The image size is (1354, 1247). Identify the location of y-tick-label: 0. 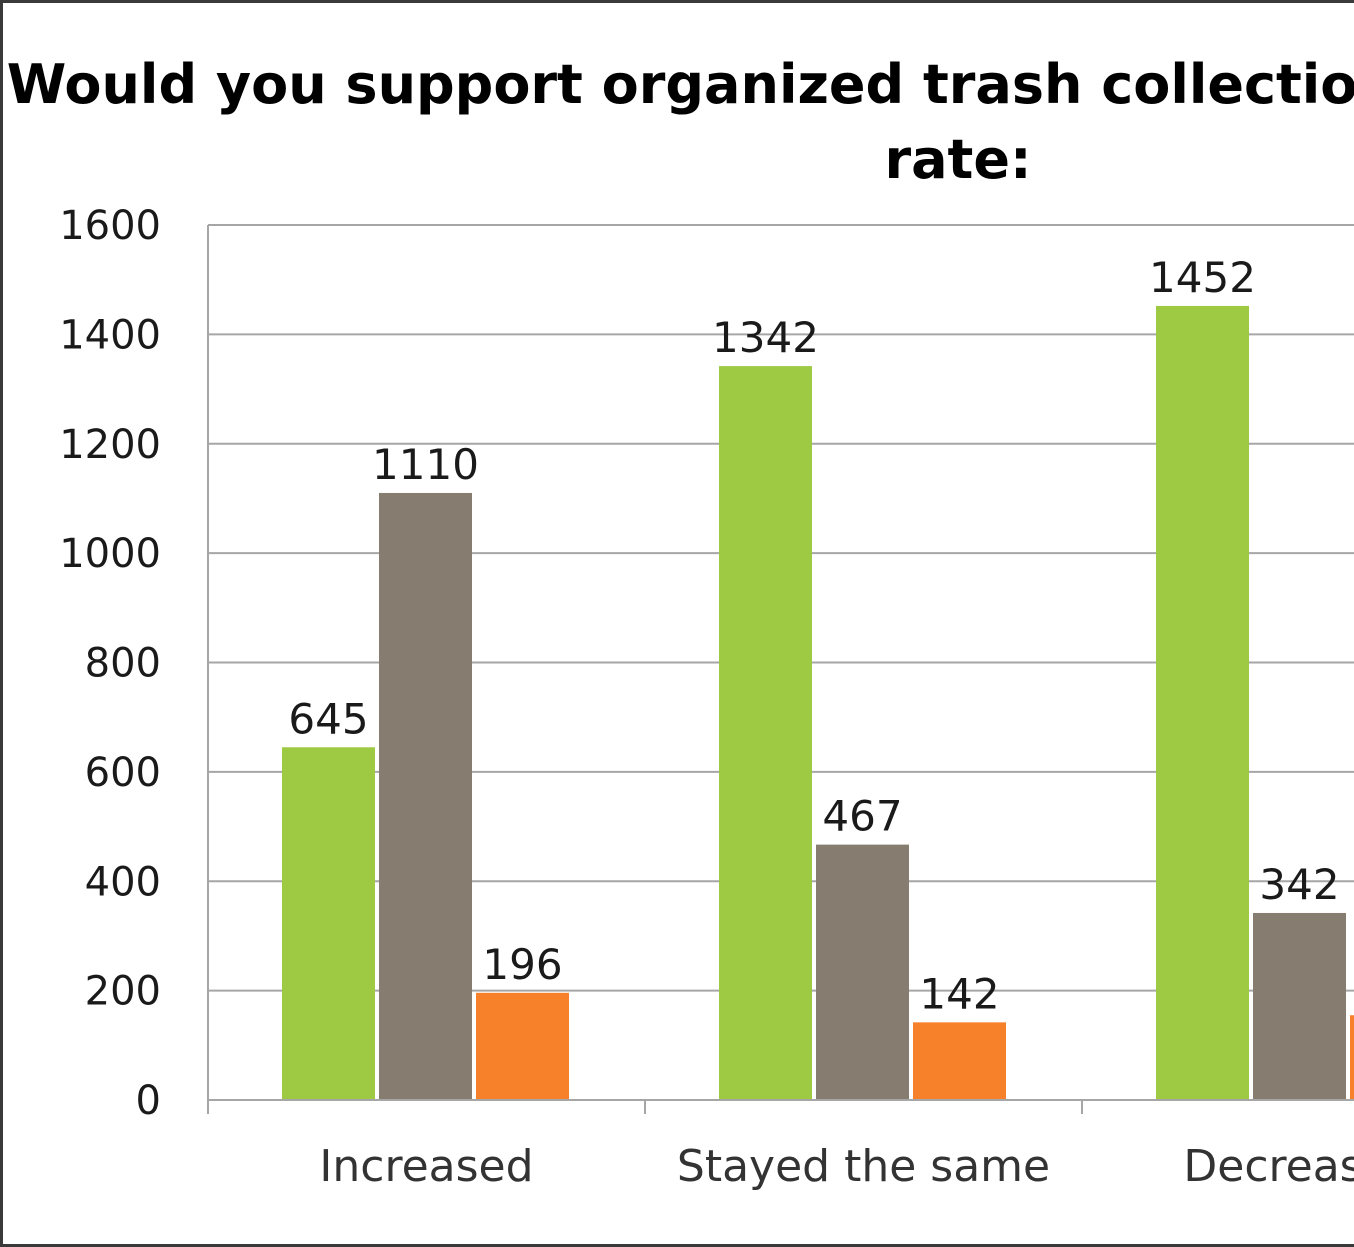
(148, 1101).